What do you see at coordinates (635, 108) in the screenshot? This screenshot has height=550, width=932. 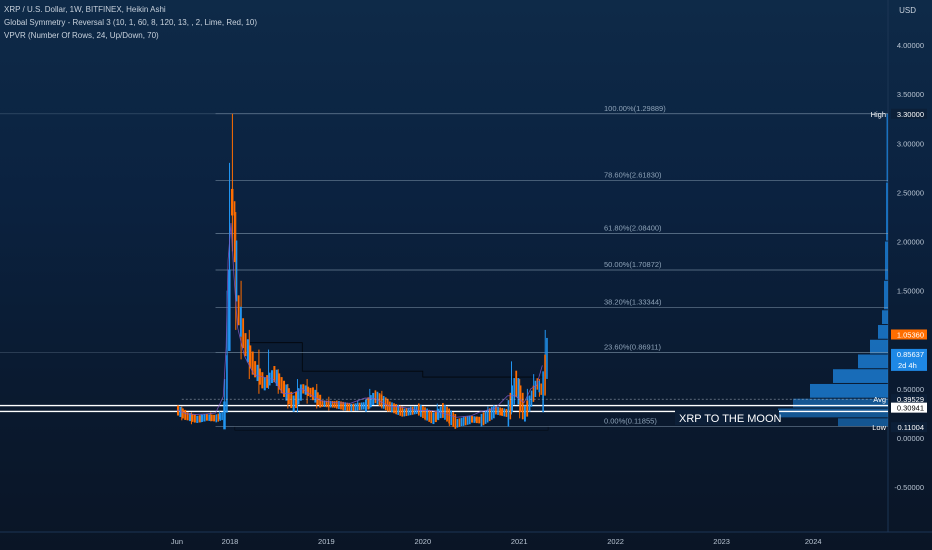 I see `fib-label: 100.00%(1.29889)` at bounding box center [635, 108].